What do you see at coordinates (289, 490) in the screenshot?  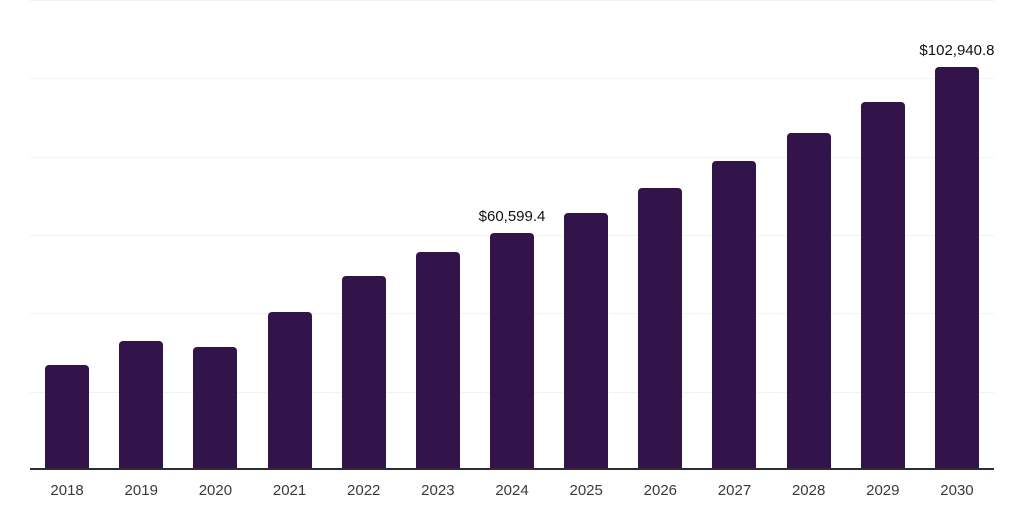 I see `x-tick-2021: 2021` at bounding box center [289, 490].